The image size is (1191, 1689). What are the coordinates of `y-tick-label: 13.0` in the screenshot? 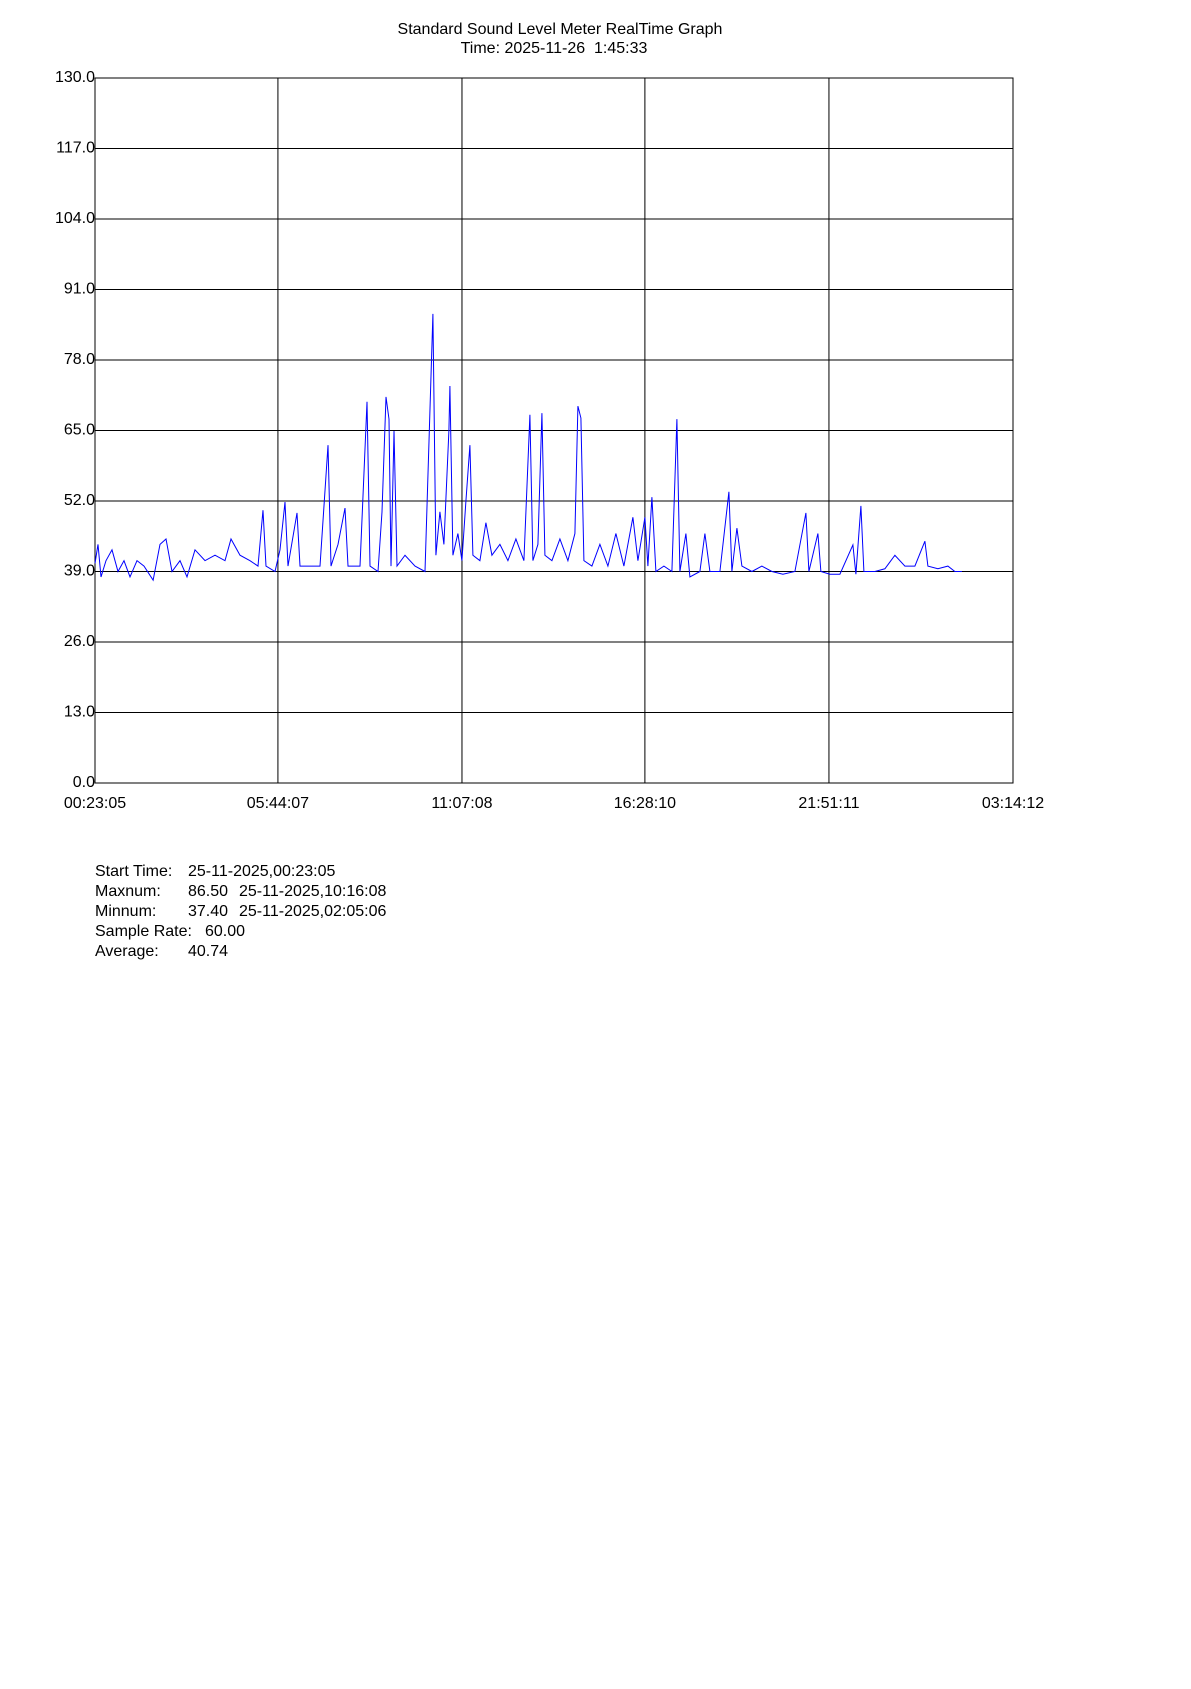 It's located at (79, 712).